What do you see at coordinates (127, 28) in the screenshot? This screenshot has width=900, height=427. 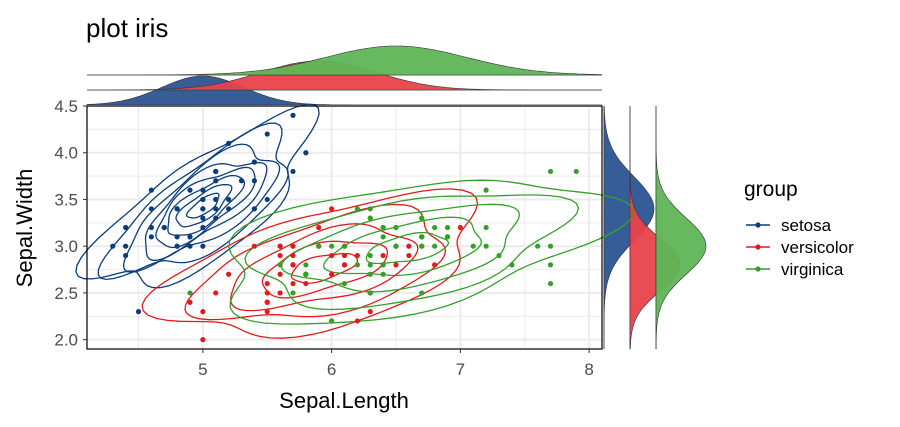 I see `chart-title: plot iris` at bounding box center [127, 28].